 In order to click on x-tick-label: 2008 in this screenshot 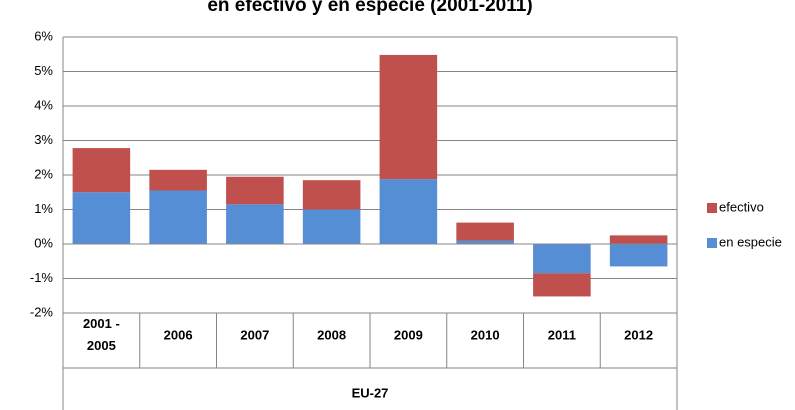, I will do `click(331, 334)`.